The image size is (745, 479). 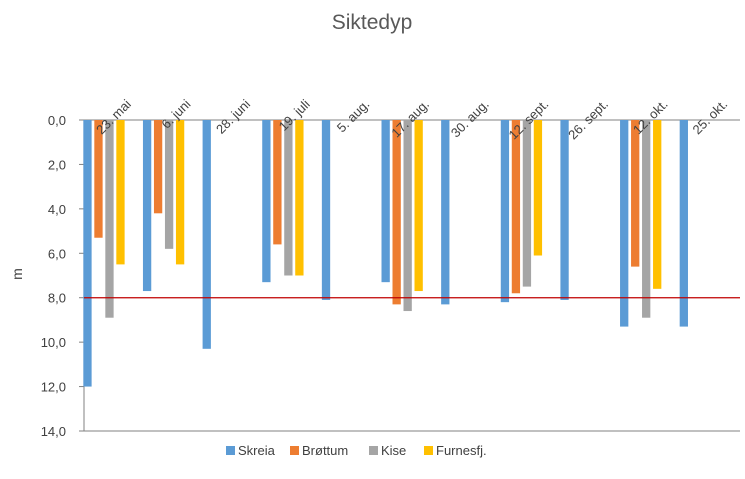 What do you see at coordinates (233, 116) in the screenshot?
I see `x-category-label: 28. juni` at bounding box center [233, 116].